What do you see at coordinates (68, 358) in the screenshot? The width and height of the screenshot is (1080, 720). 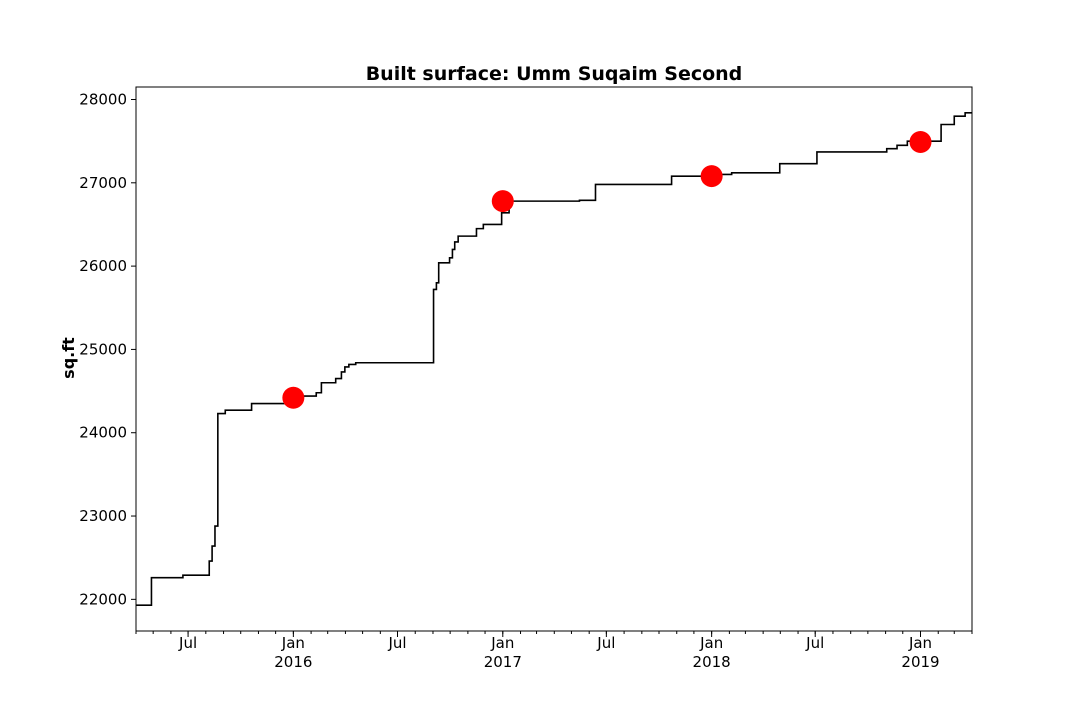 I see `y-axis-label: sq.ft` at bounding box center [68, 358].